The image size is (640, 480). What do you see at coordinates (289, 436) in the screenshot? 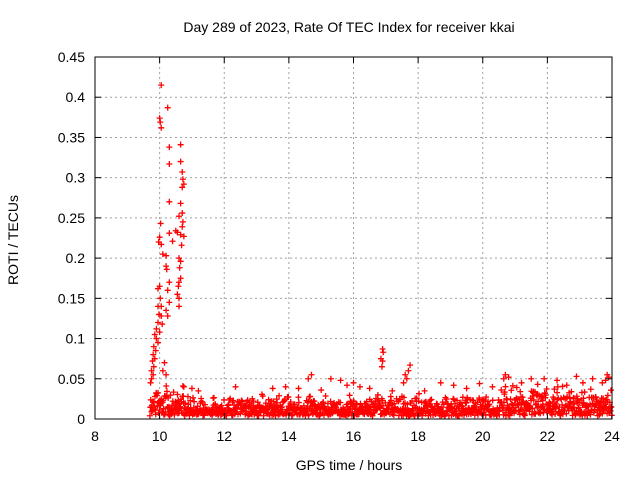
I see `x-tick-label: 14` at bounding box center [289, 436].